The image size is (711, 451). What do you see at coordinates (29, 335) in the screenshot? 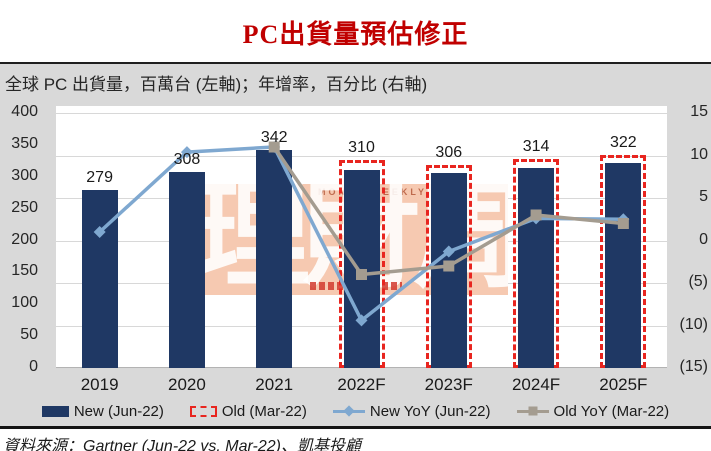
I see `left-axis-tick: 50` at bounding box center [29, 335].